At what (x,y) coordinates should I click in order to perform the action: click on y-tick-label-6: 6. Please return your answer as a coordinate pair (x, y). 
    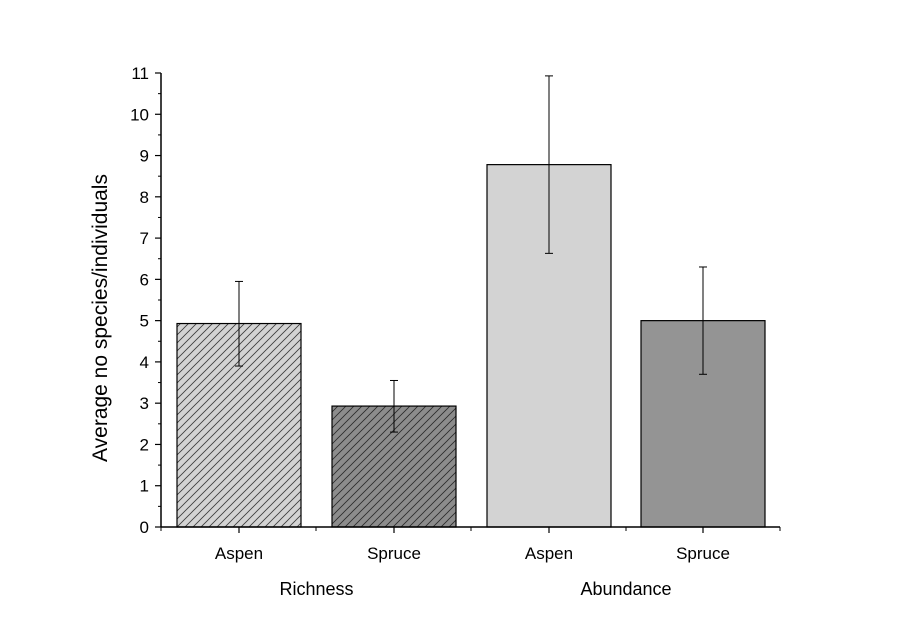
    Looking at the image, I should click on (144, 279).